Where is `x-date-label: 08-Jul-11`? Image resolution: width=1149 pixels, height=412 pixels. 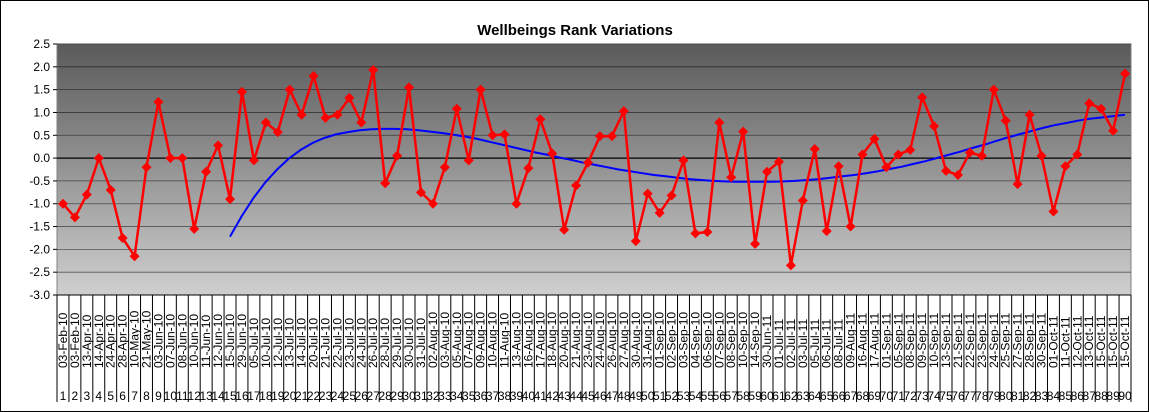
x-date-label: 08-Jul-11 is located at coordinates (839, 343).